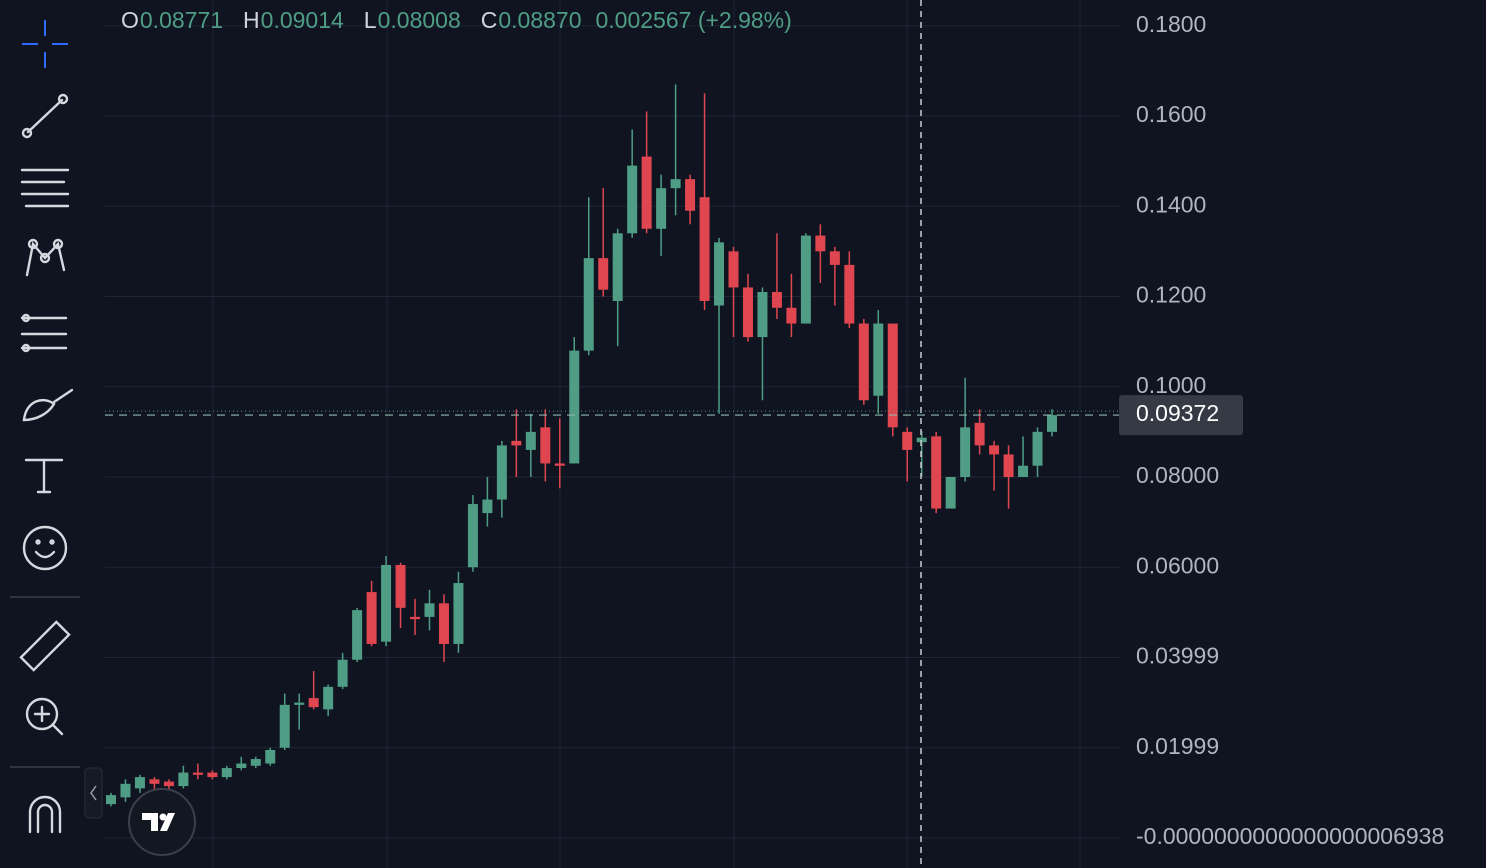  What do you see at coordinates (539, 20) in the screenshot?
I see `ohlc-value: 0.08870` at bounding box center [539, 20].